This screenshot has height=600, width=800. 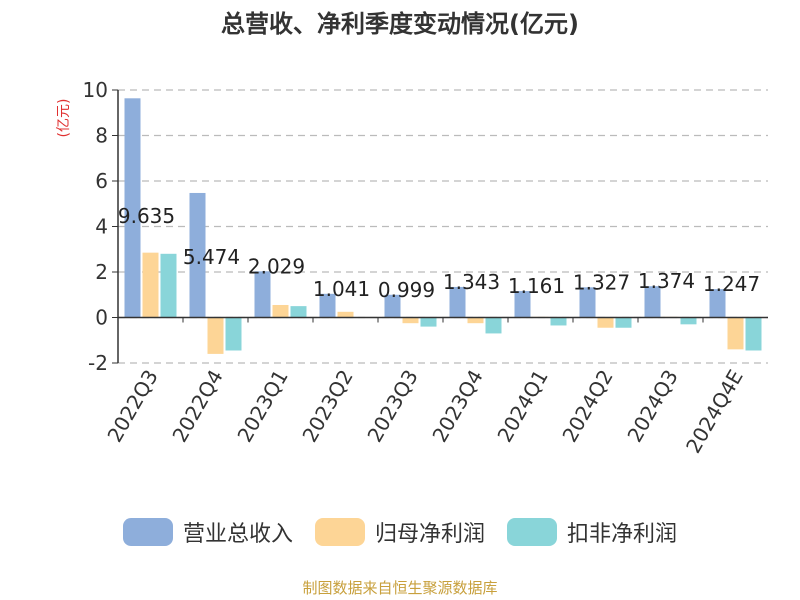 I want to click on bar-1-2024Q2, so click(x=605, y=322).